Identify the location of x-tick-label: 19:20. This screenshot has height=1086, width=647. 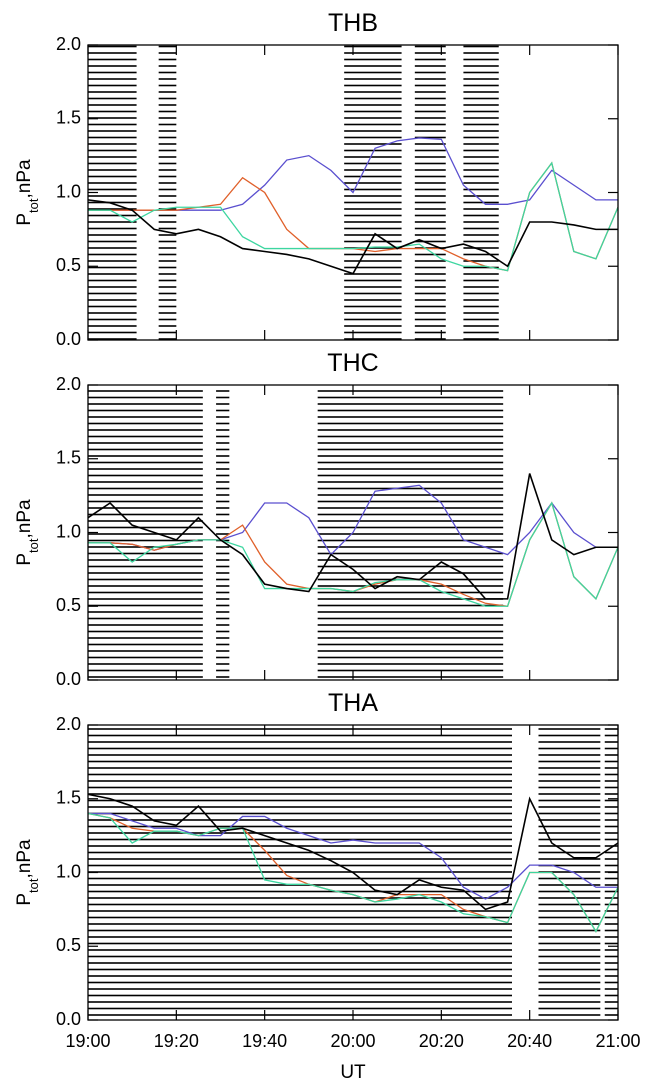
(176, 1041).